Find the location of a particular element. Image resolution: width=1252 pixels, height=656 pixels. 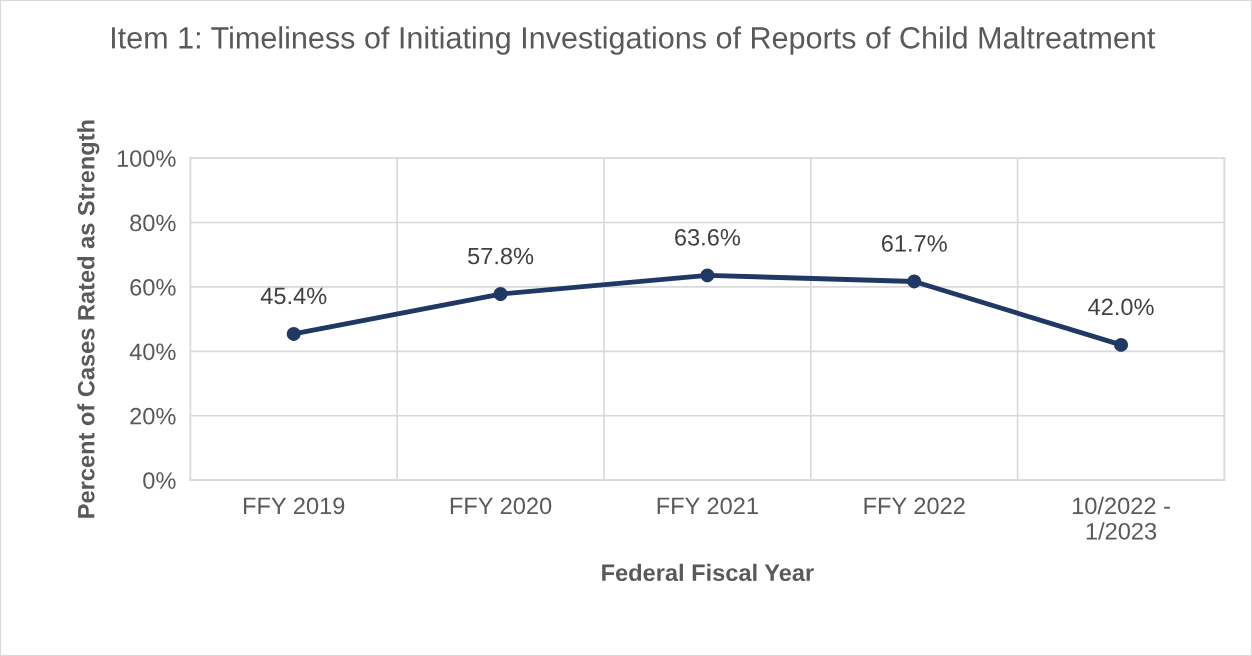

data-label: 42.0% is located at coordinates (1121, 307).